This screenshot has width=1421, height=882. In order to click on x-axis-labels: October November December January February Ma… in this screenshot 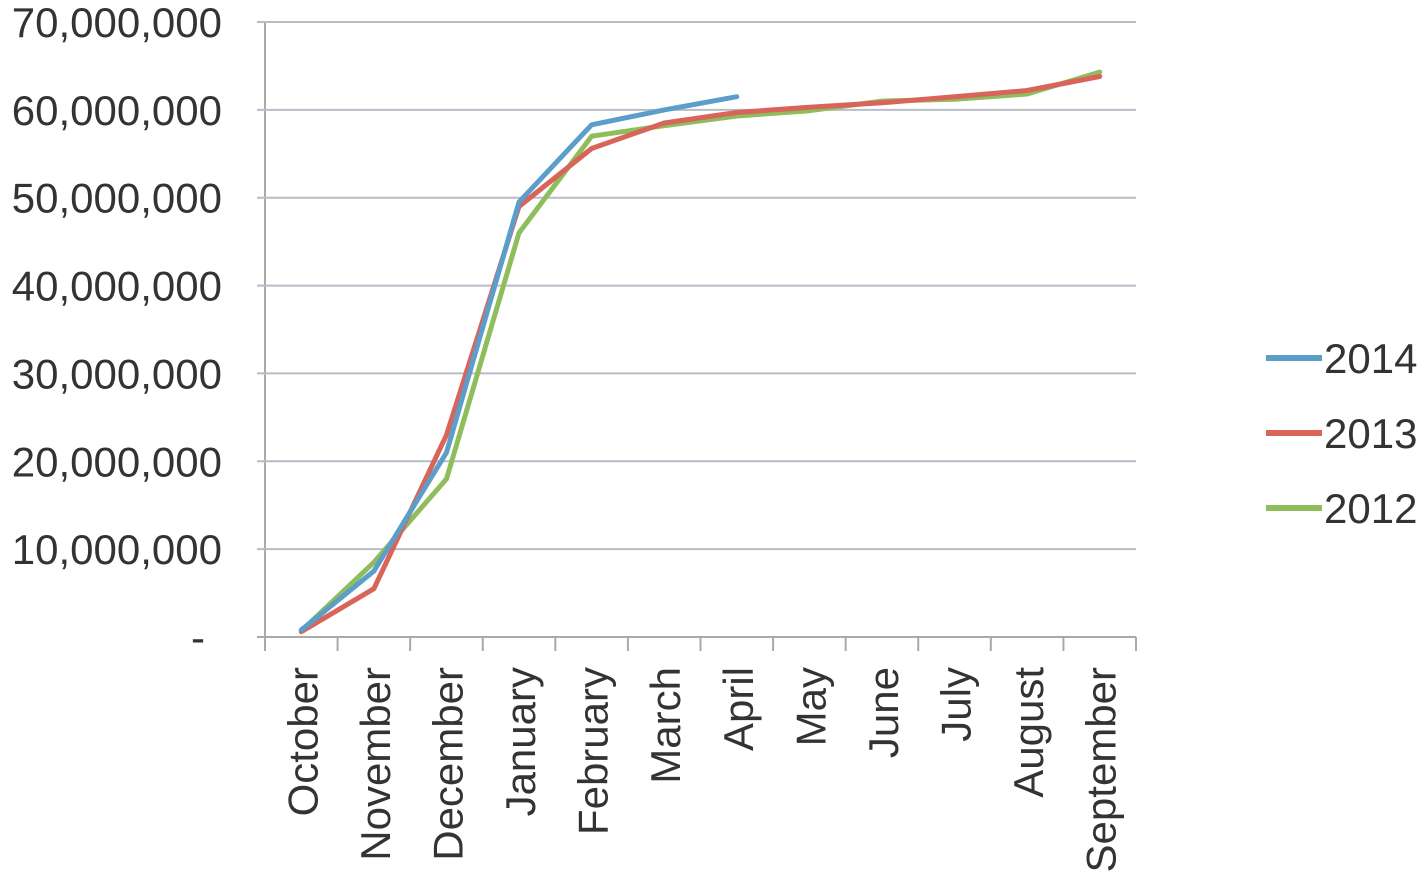, I will do `click(701, 770)`.